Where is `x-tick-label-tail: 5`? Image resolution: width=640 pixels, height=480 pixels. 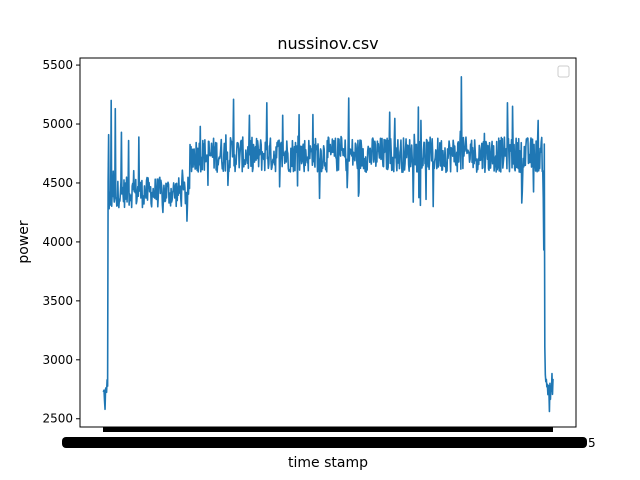 x-tick-label-tail: 5 is located at coordinates (592, 443).